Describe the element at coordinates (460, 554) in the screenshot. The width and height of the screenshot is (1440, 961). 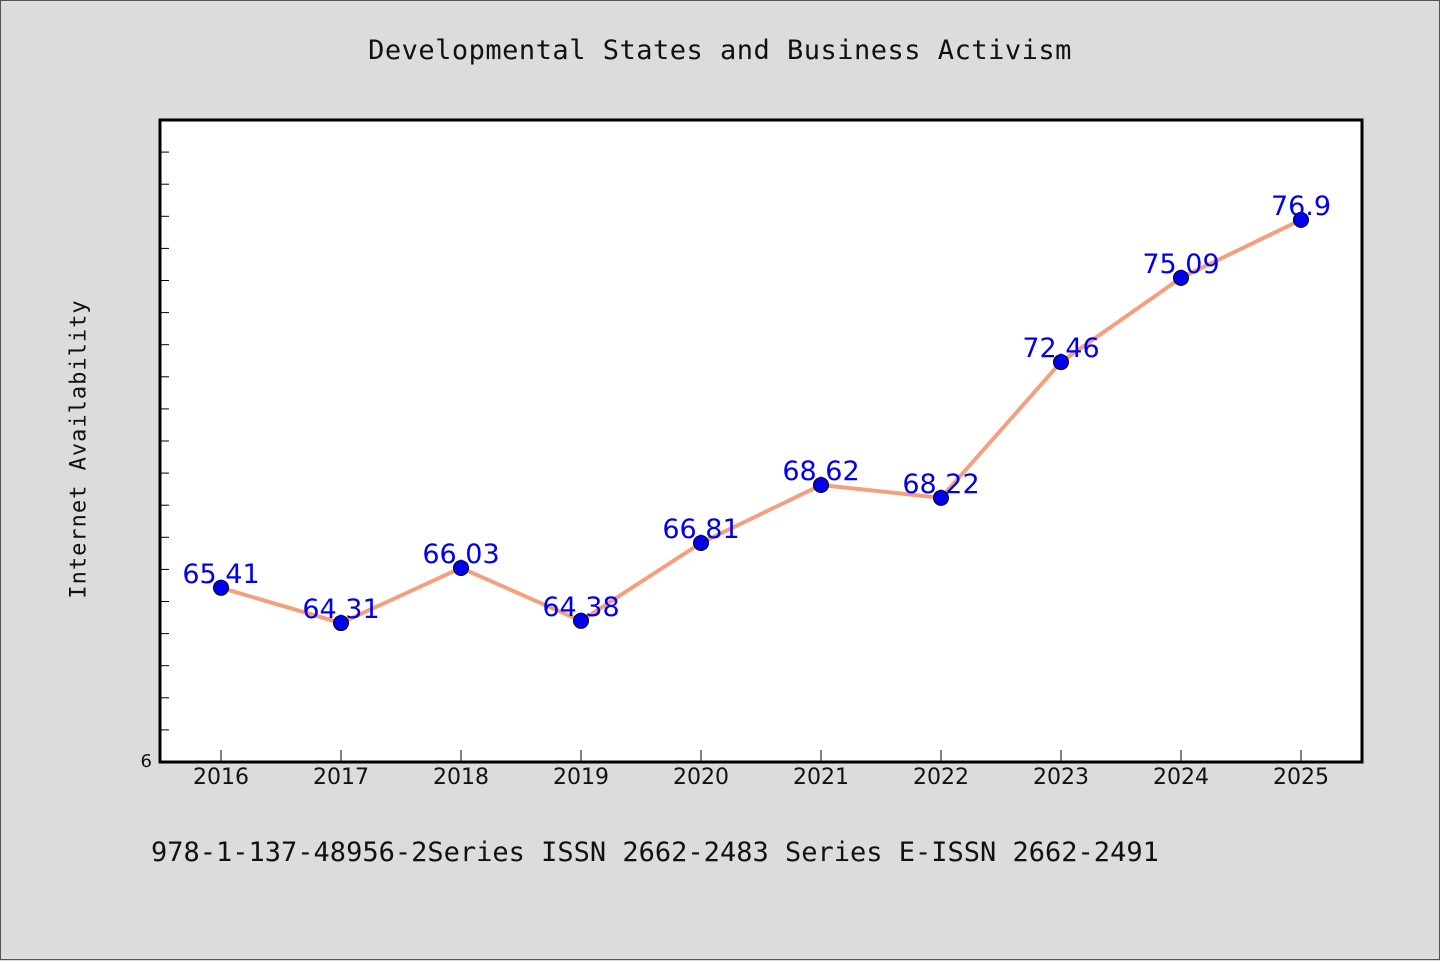
I see `data-label: 66.03` at that location.